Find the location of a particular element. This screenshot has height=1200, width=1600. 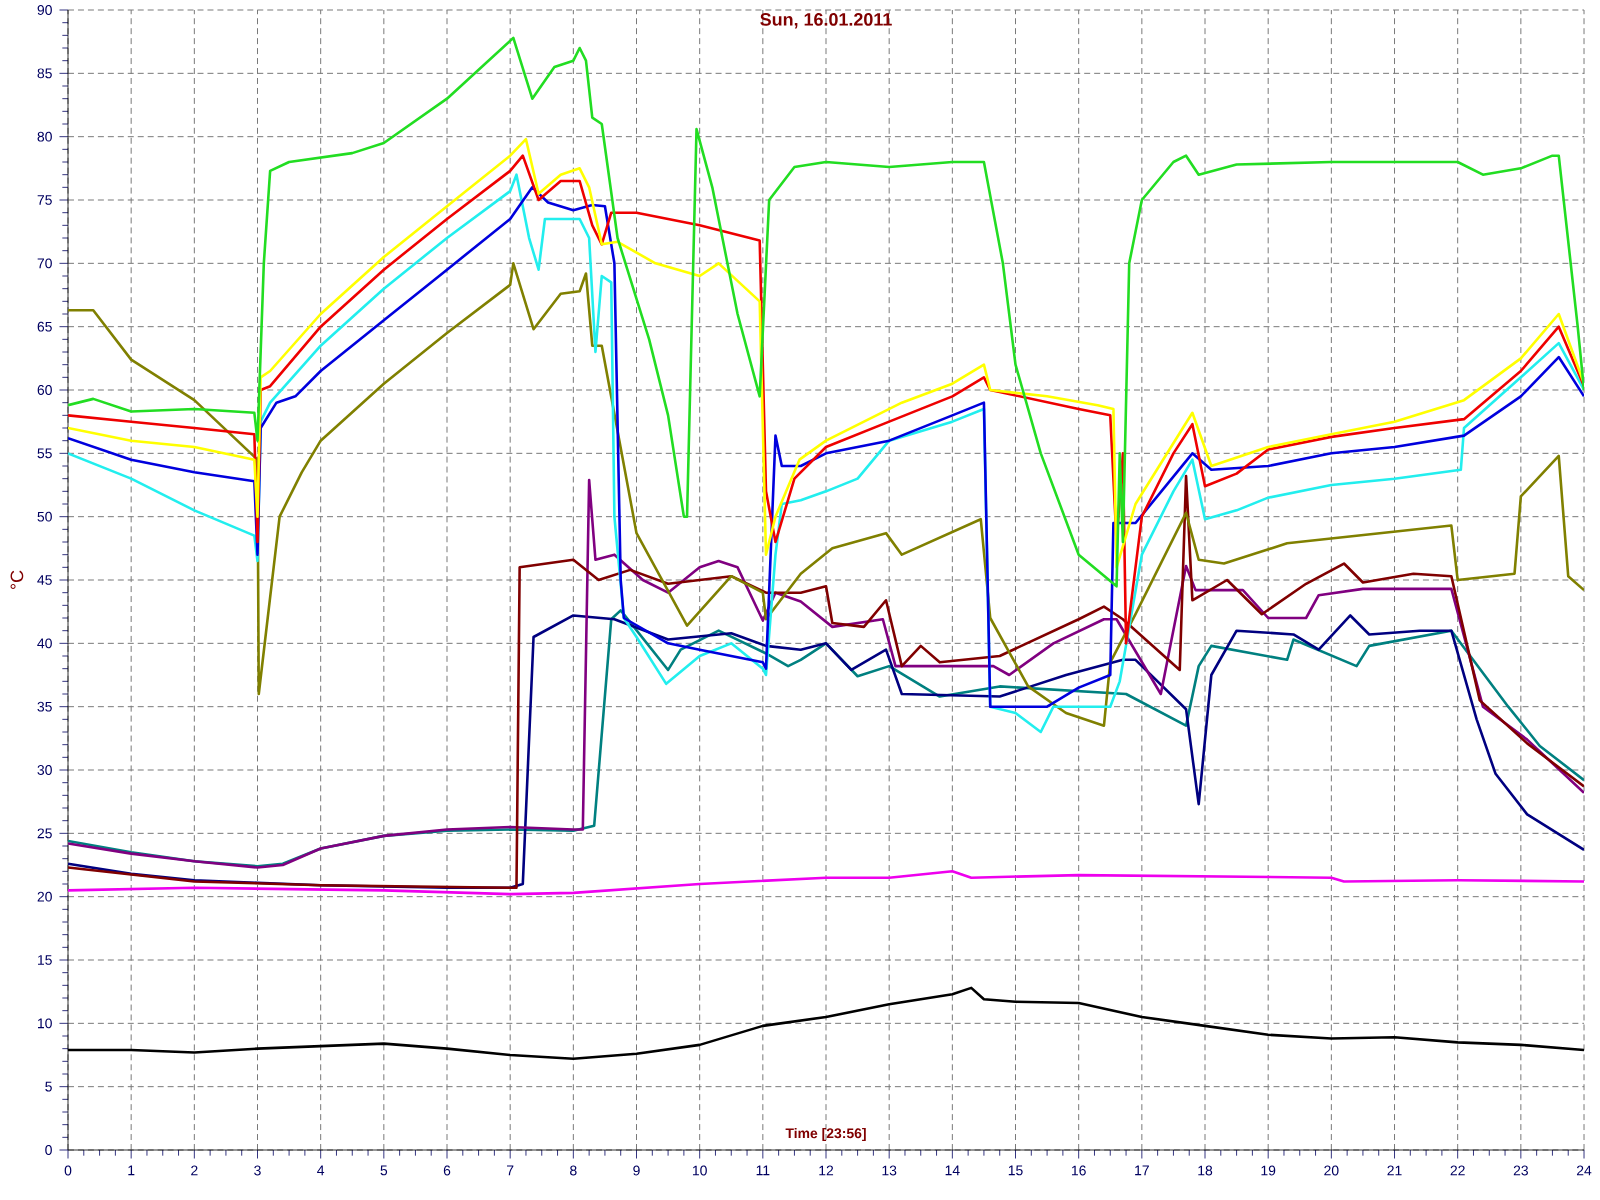

line-series is located at coordinates (826, 883).